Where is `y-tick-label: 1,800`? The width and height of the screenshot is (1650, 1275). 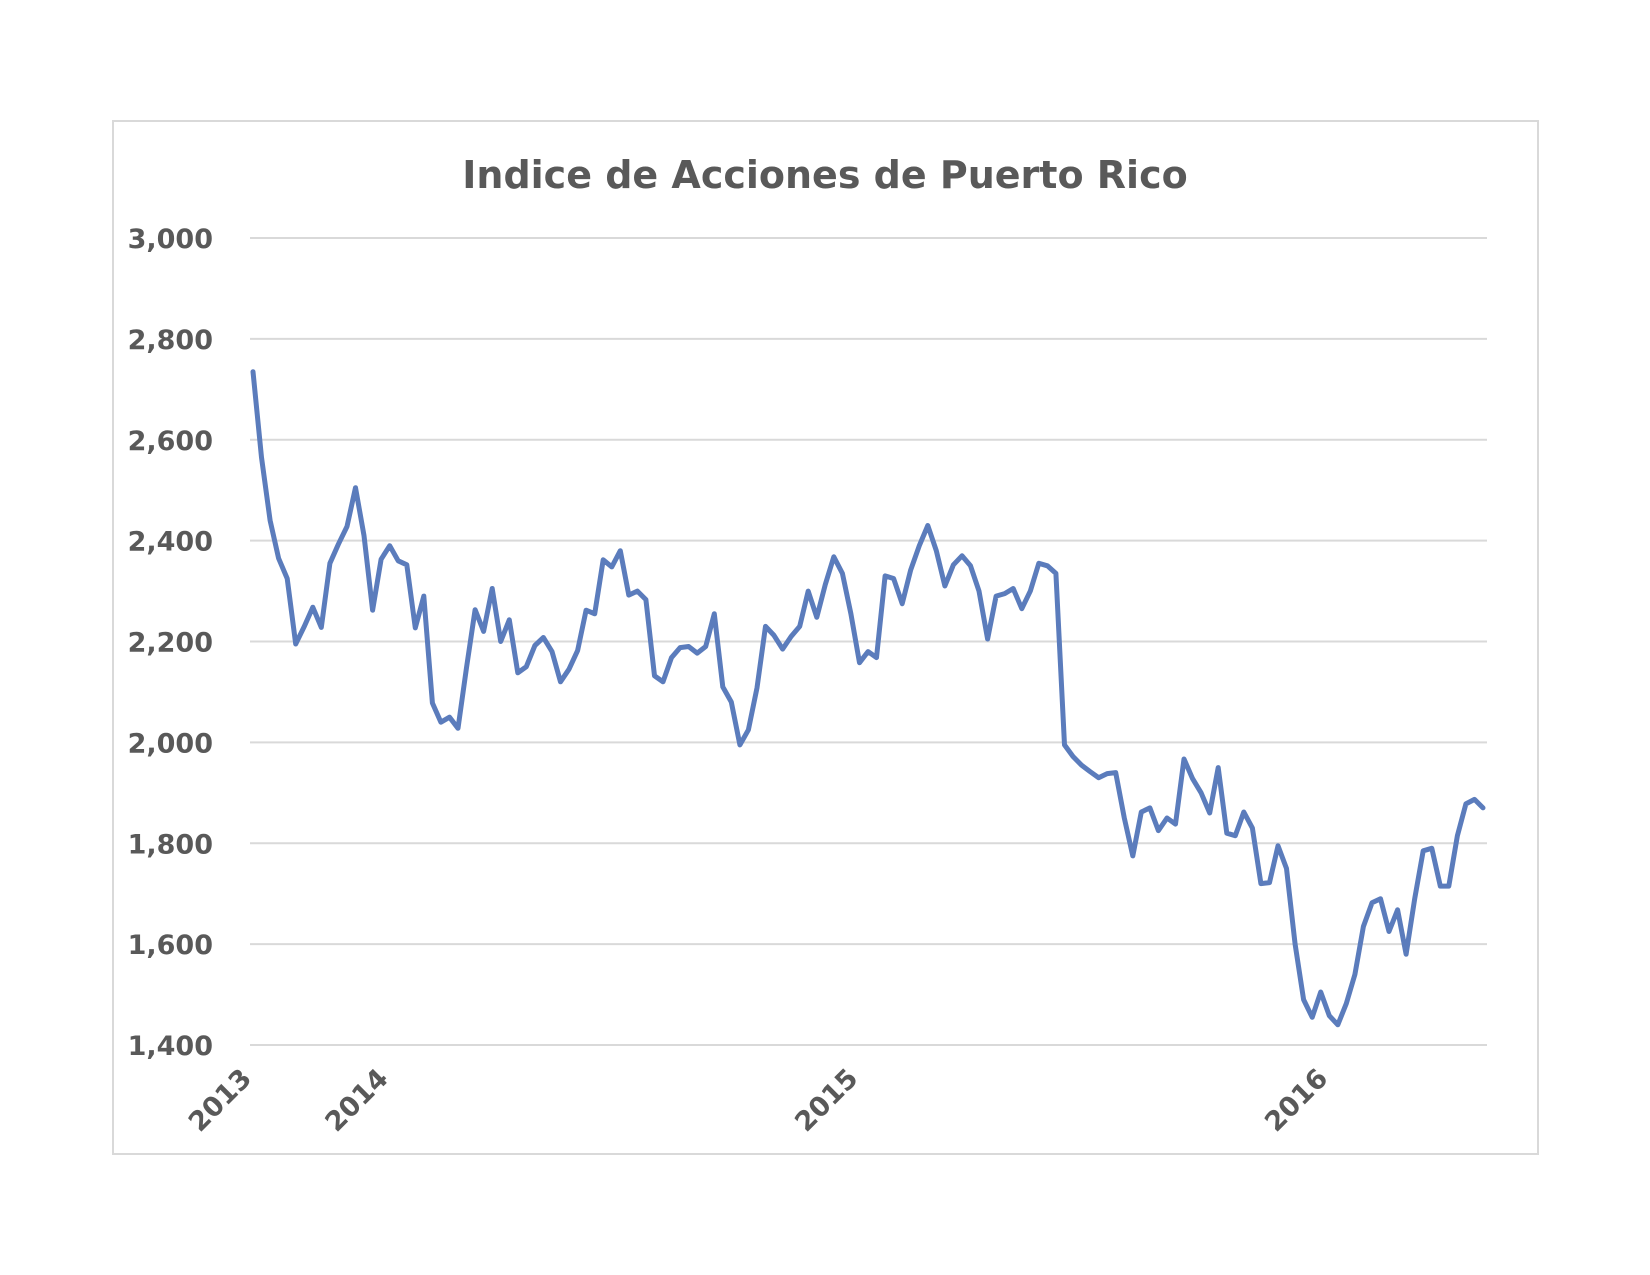 y-tick-label: 1,800 is located at coordinates (170, 844).